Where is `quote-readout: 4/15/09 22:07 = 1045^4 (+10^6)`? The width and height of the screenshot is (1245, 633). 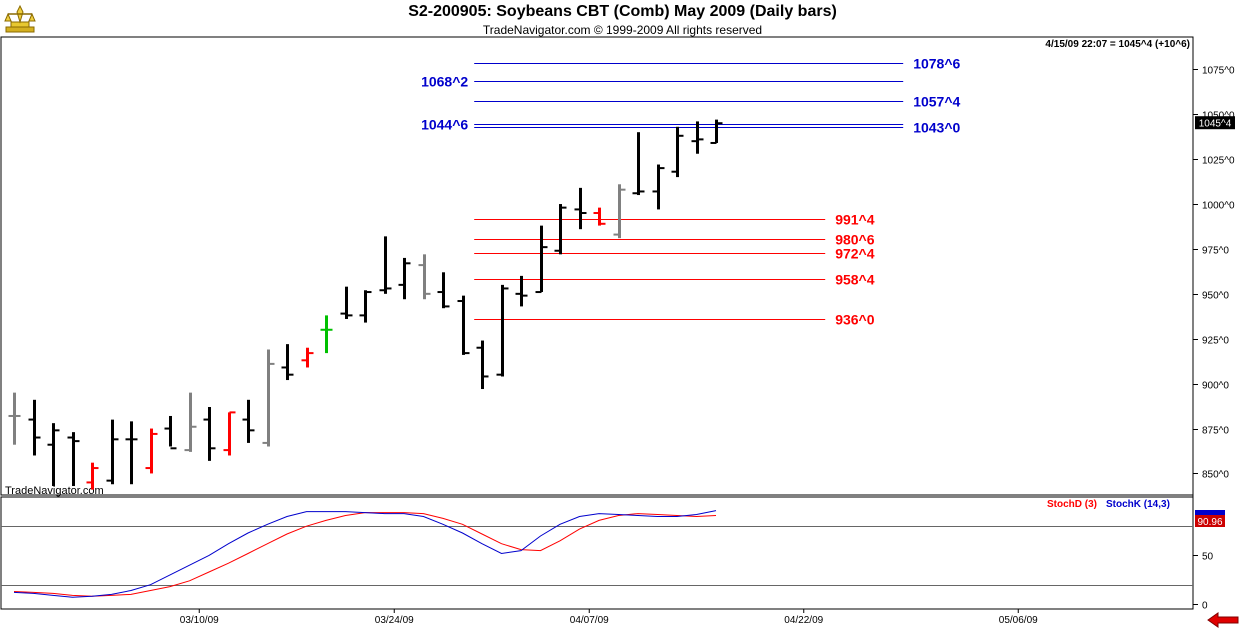
quote-readout: 4/15/09 22:07 = 1045^4 (+10^6) is located at coordinates (1117, 44).